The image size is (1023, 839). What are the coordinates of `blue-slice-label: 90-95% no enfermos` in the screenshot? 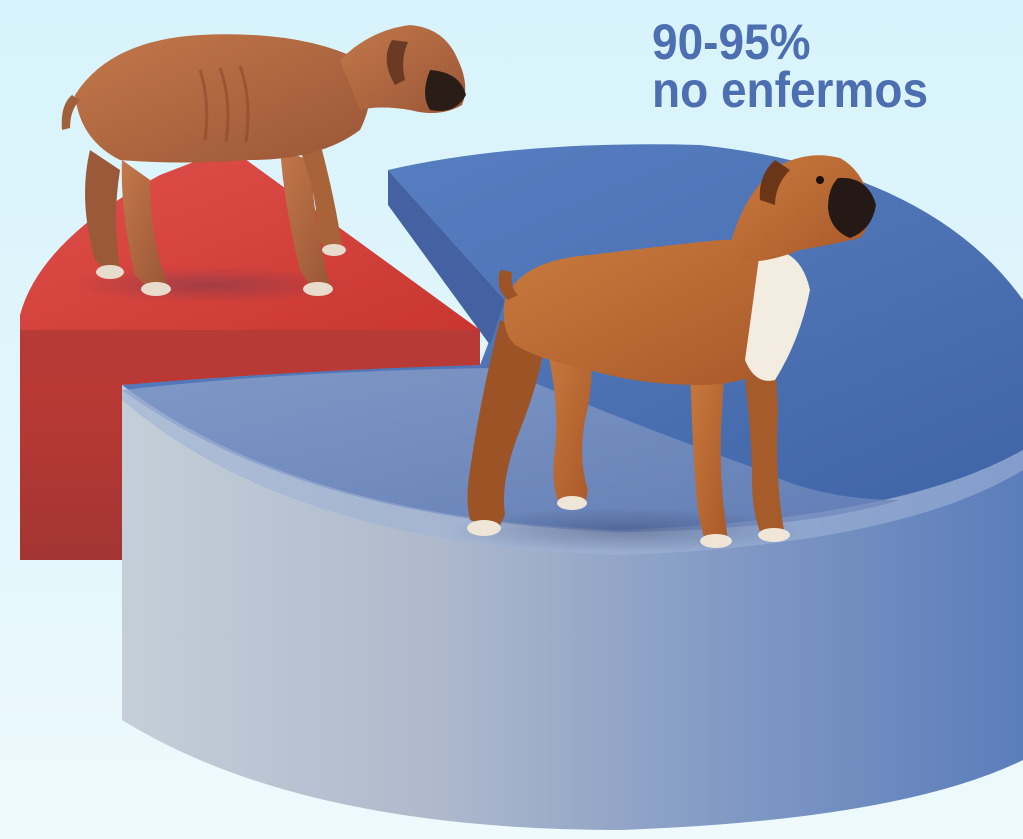 It's located at (808, 66).